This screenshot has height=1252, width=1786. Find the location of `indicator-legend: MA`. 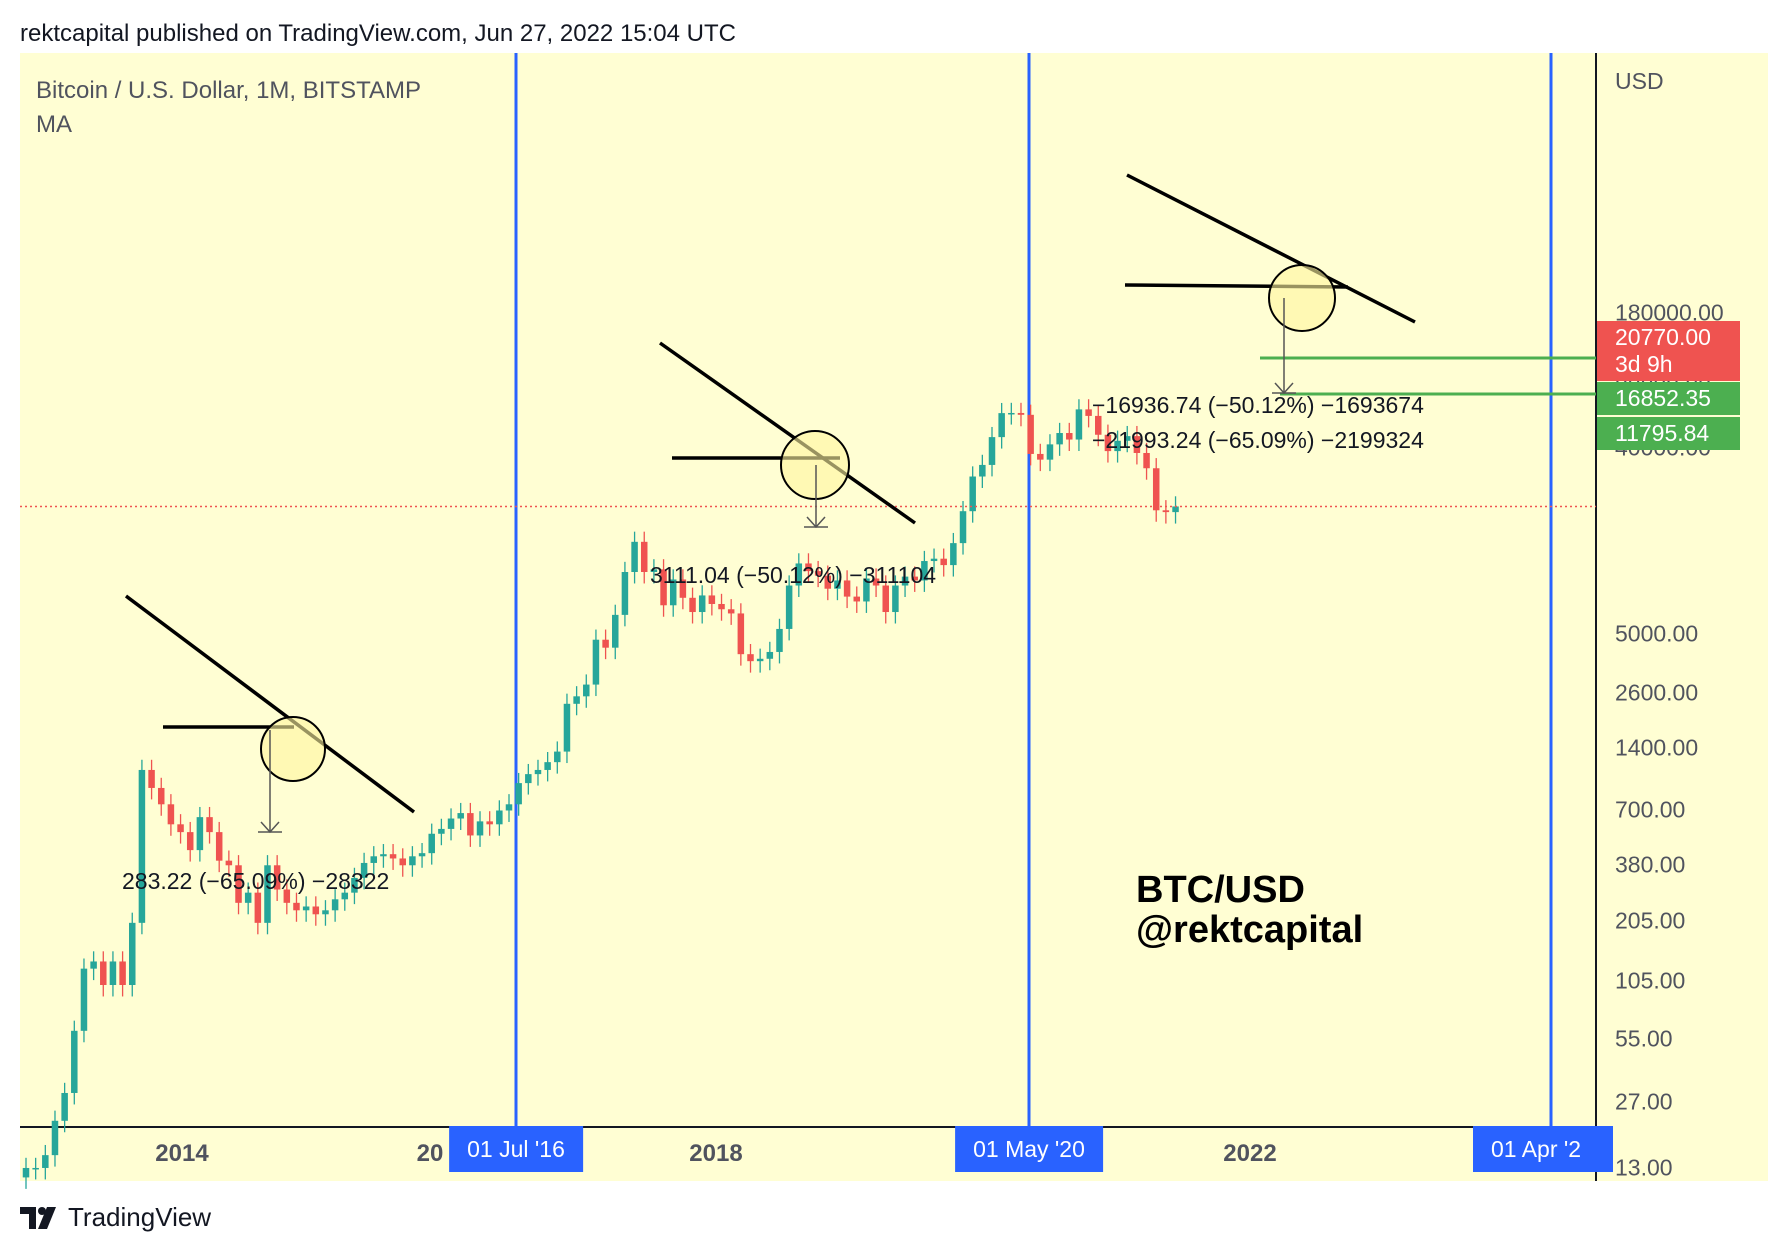

indicator-legend: MA is located at coordinates (54, 124).